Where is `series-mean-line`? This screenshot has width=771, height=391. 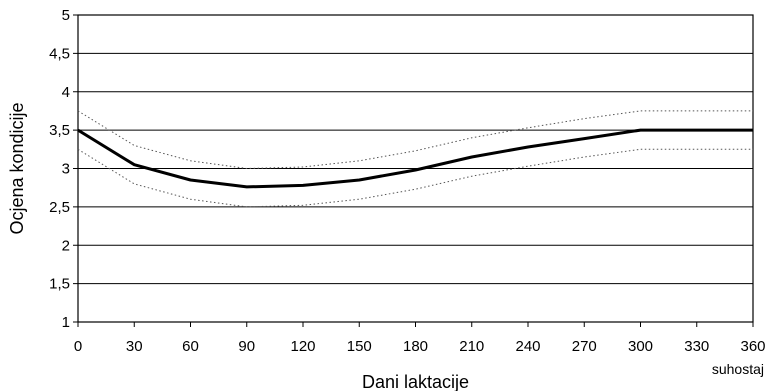
series-mean-line is located at coordinates (415, 158).